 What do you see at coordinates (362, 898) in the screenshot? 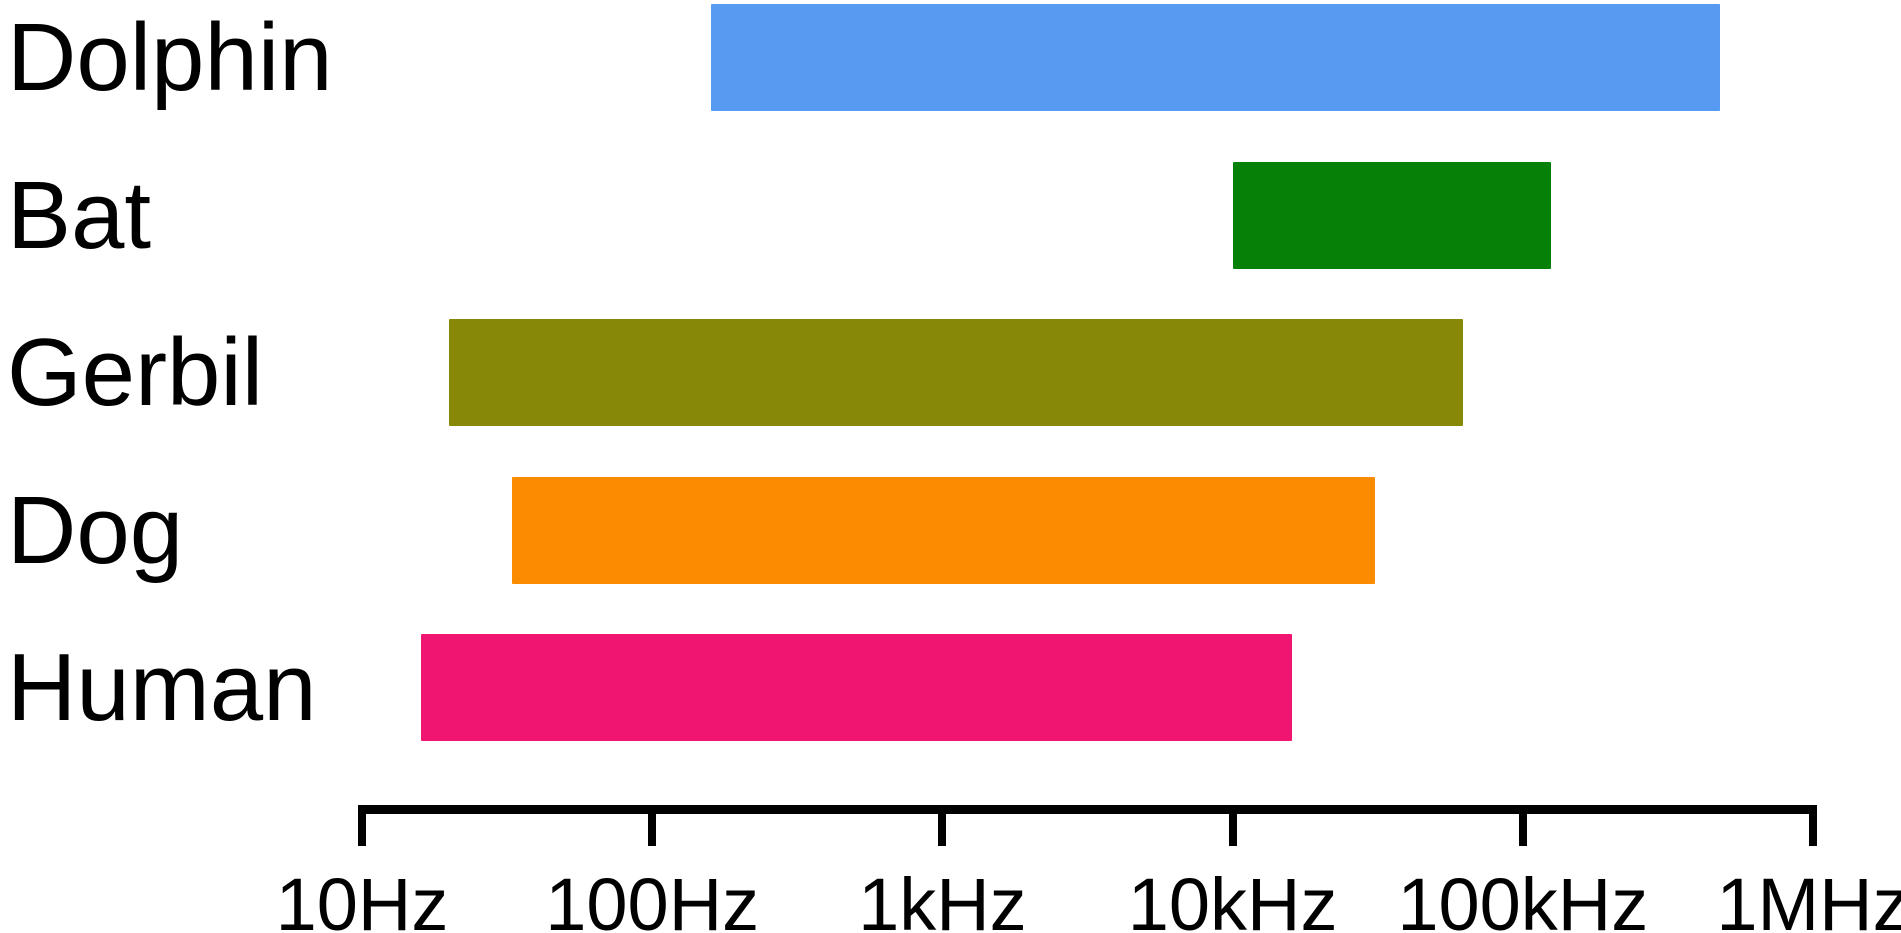
I see `axis-tick-label-10hz: 10Hz` at bounding box center [362, 898].